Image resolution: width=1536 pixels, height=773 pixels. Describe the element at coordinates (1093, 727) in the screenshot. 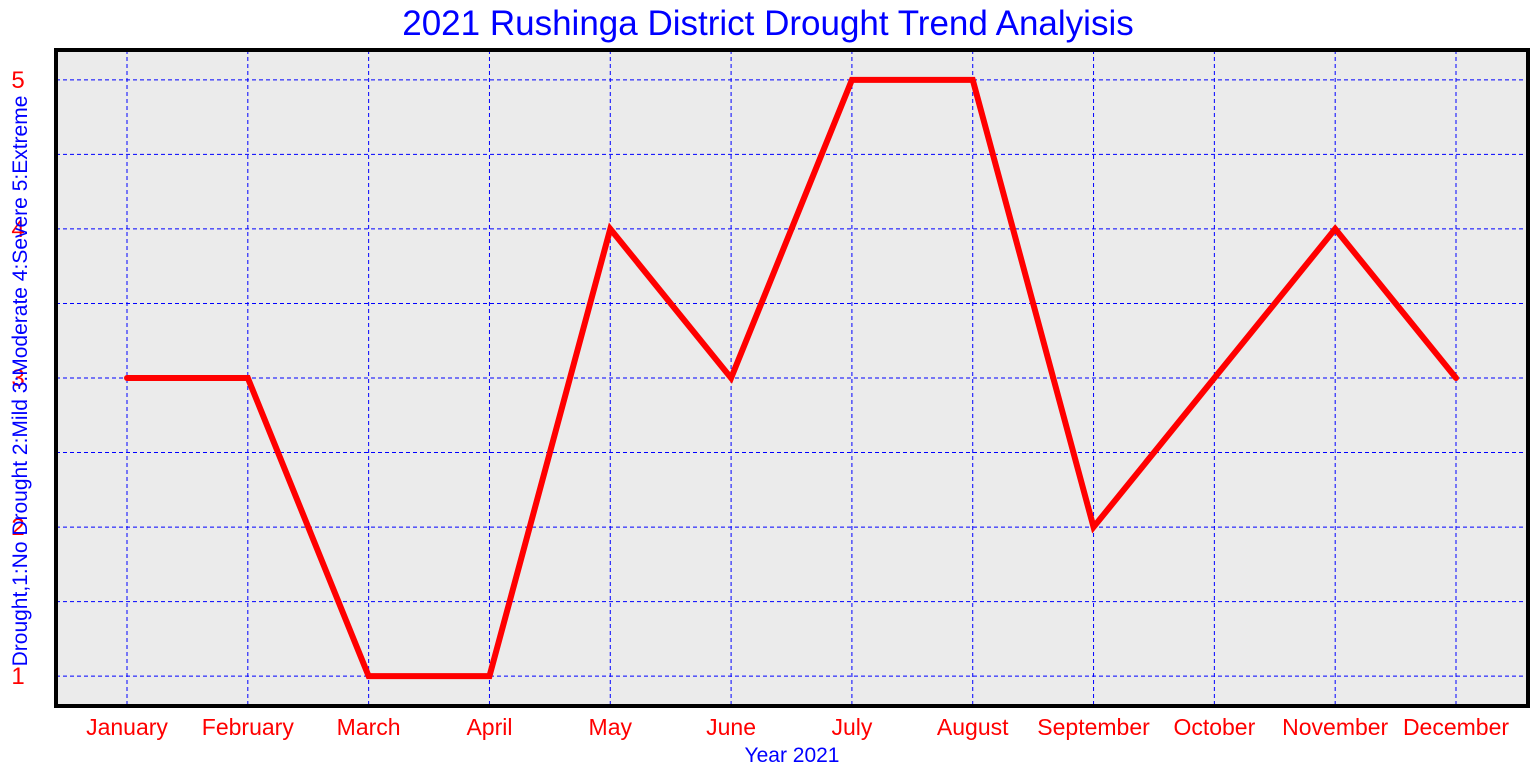

I see `x-tick-label: September` at that location.